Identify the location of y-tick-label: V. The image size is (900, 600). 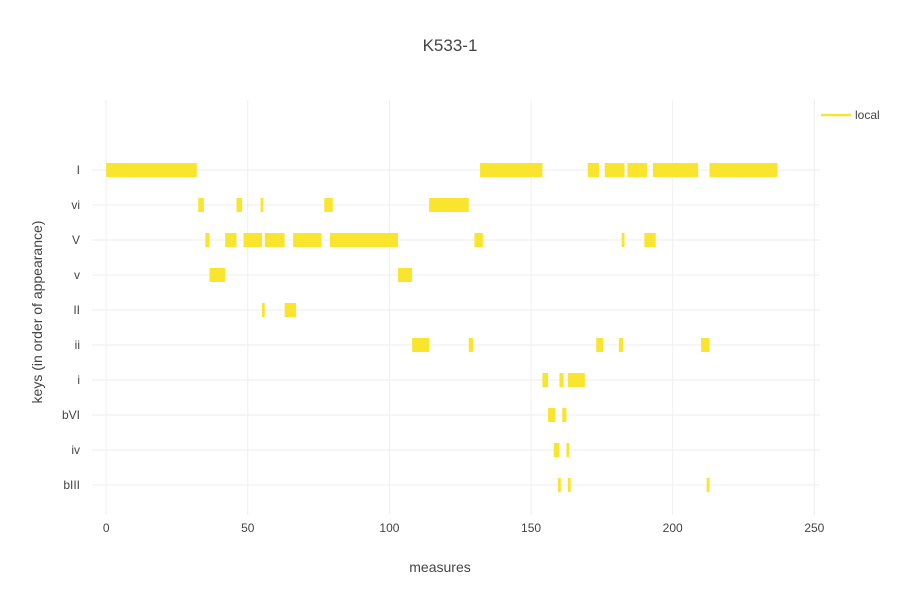
(76, 240).